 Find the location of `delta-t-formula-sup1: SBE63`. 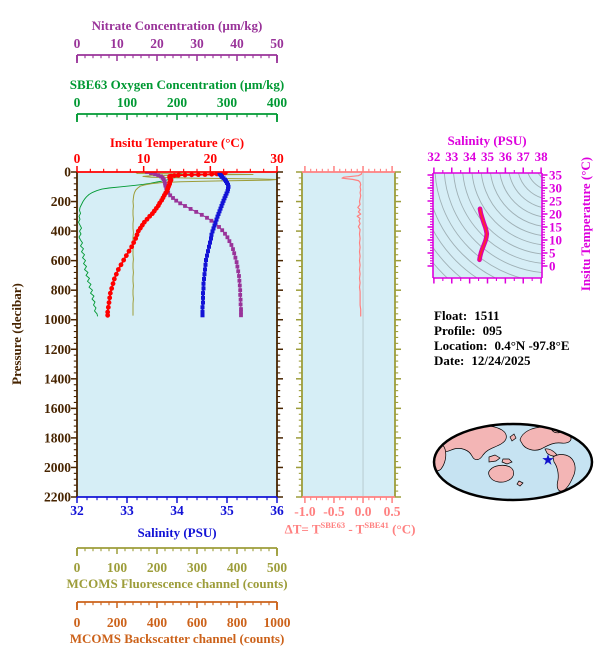

delta-t-formula-sup1: SBE63 is located at coordinates (333, 525).